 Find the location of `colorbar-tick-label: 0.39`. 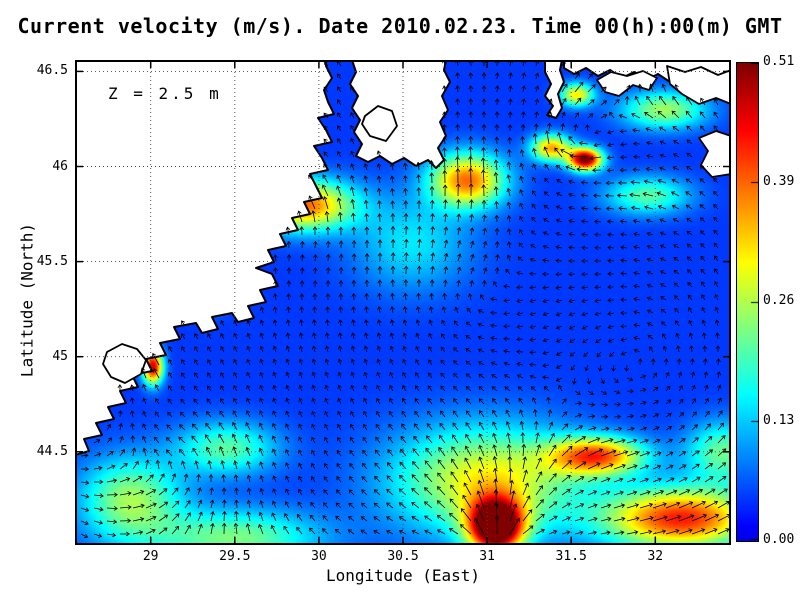

colorbar-tick-label: 0.39 is located at coordinates (779, 181).